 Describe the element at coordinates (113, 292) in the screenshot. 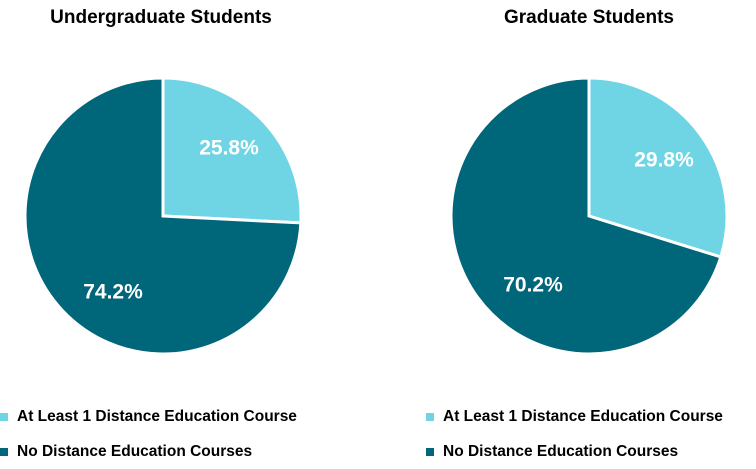

I see `data-label-none: 74.2%` at that location.